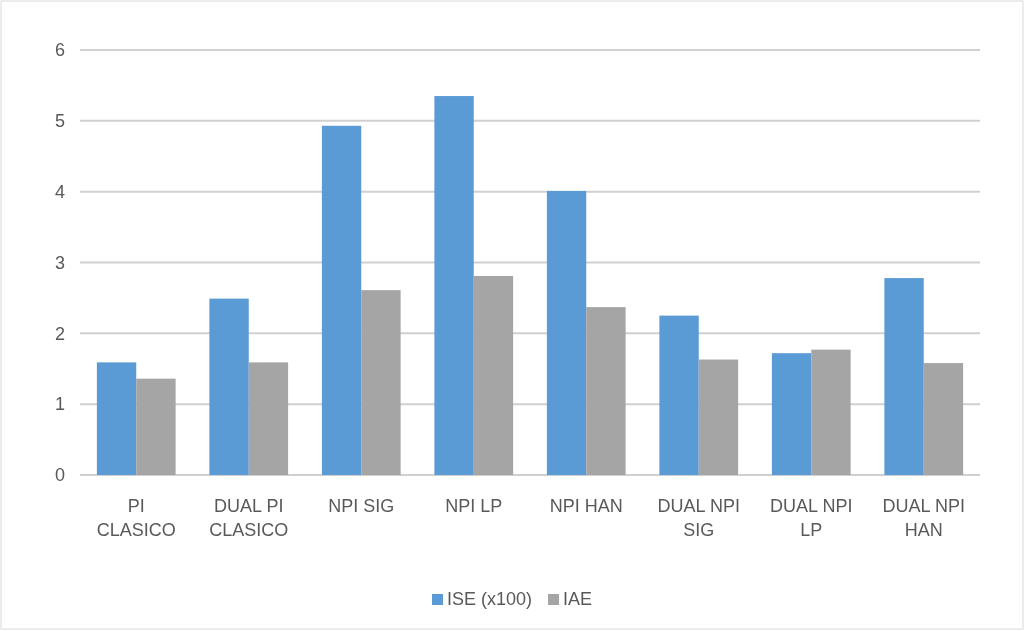 This screenshot has width=1025, height=632. Describe the element at coordinates (361, 506) in the screenshot. I see `x-tick-label: NPI SIG` at that location.